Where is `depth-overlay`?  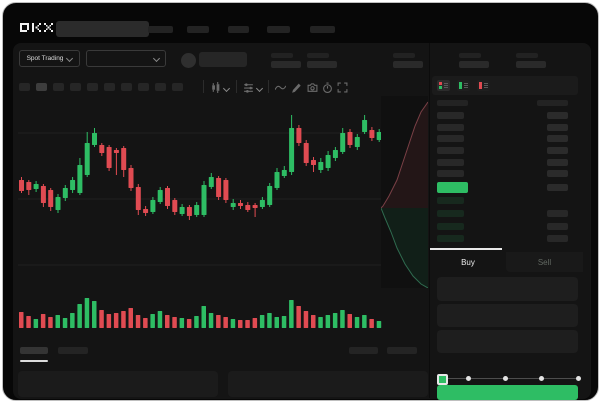 depth-overlay is located at coordinates (404, 192).